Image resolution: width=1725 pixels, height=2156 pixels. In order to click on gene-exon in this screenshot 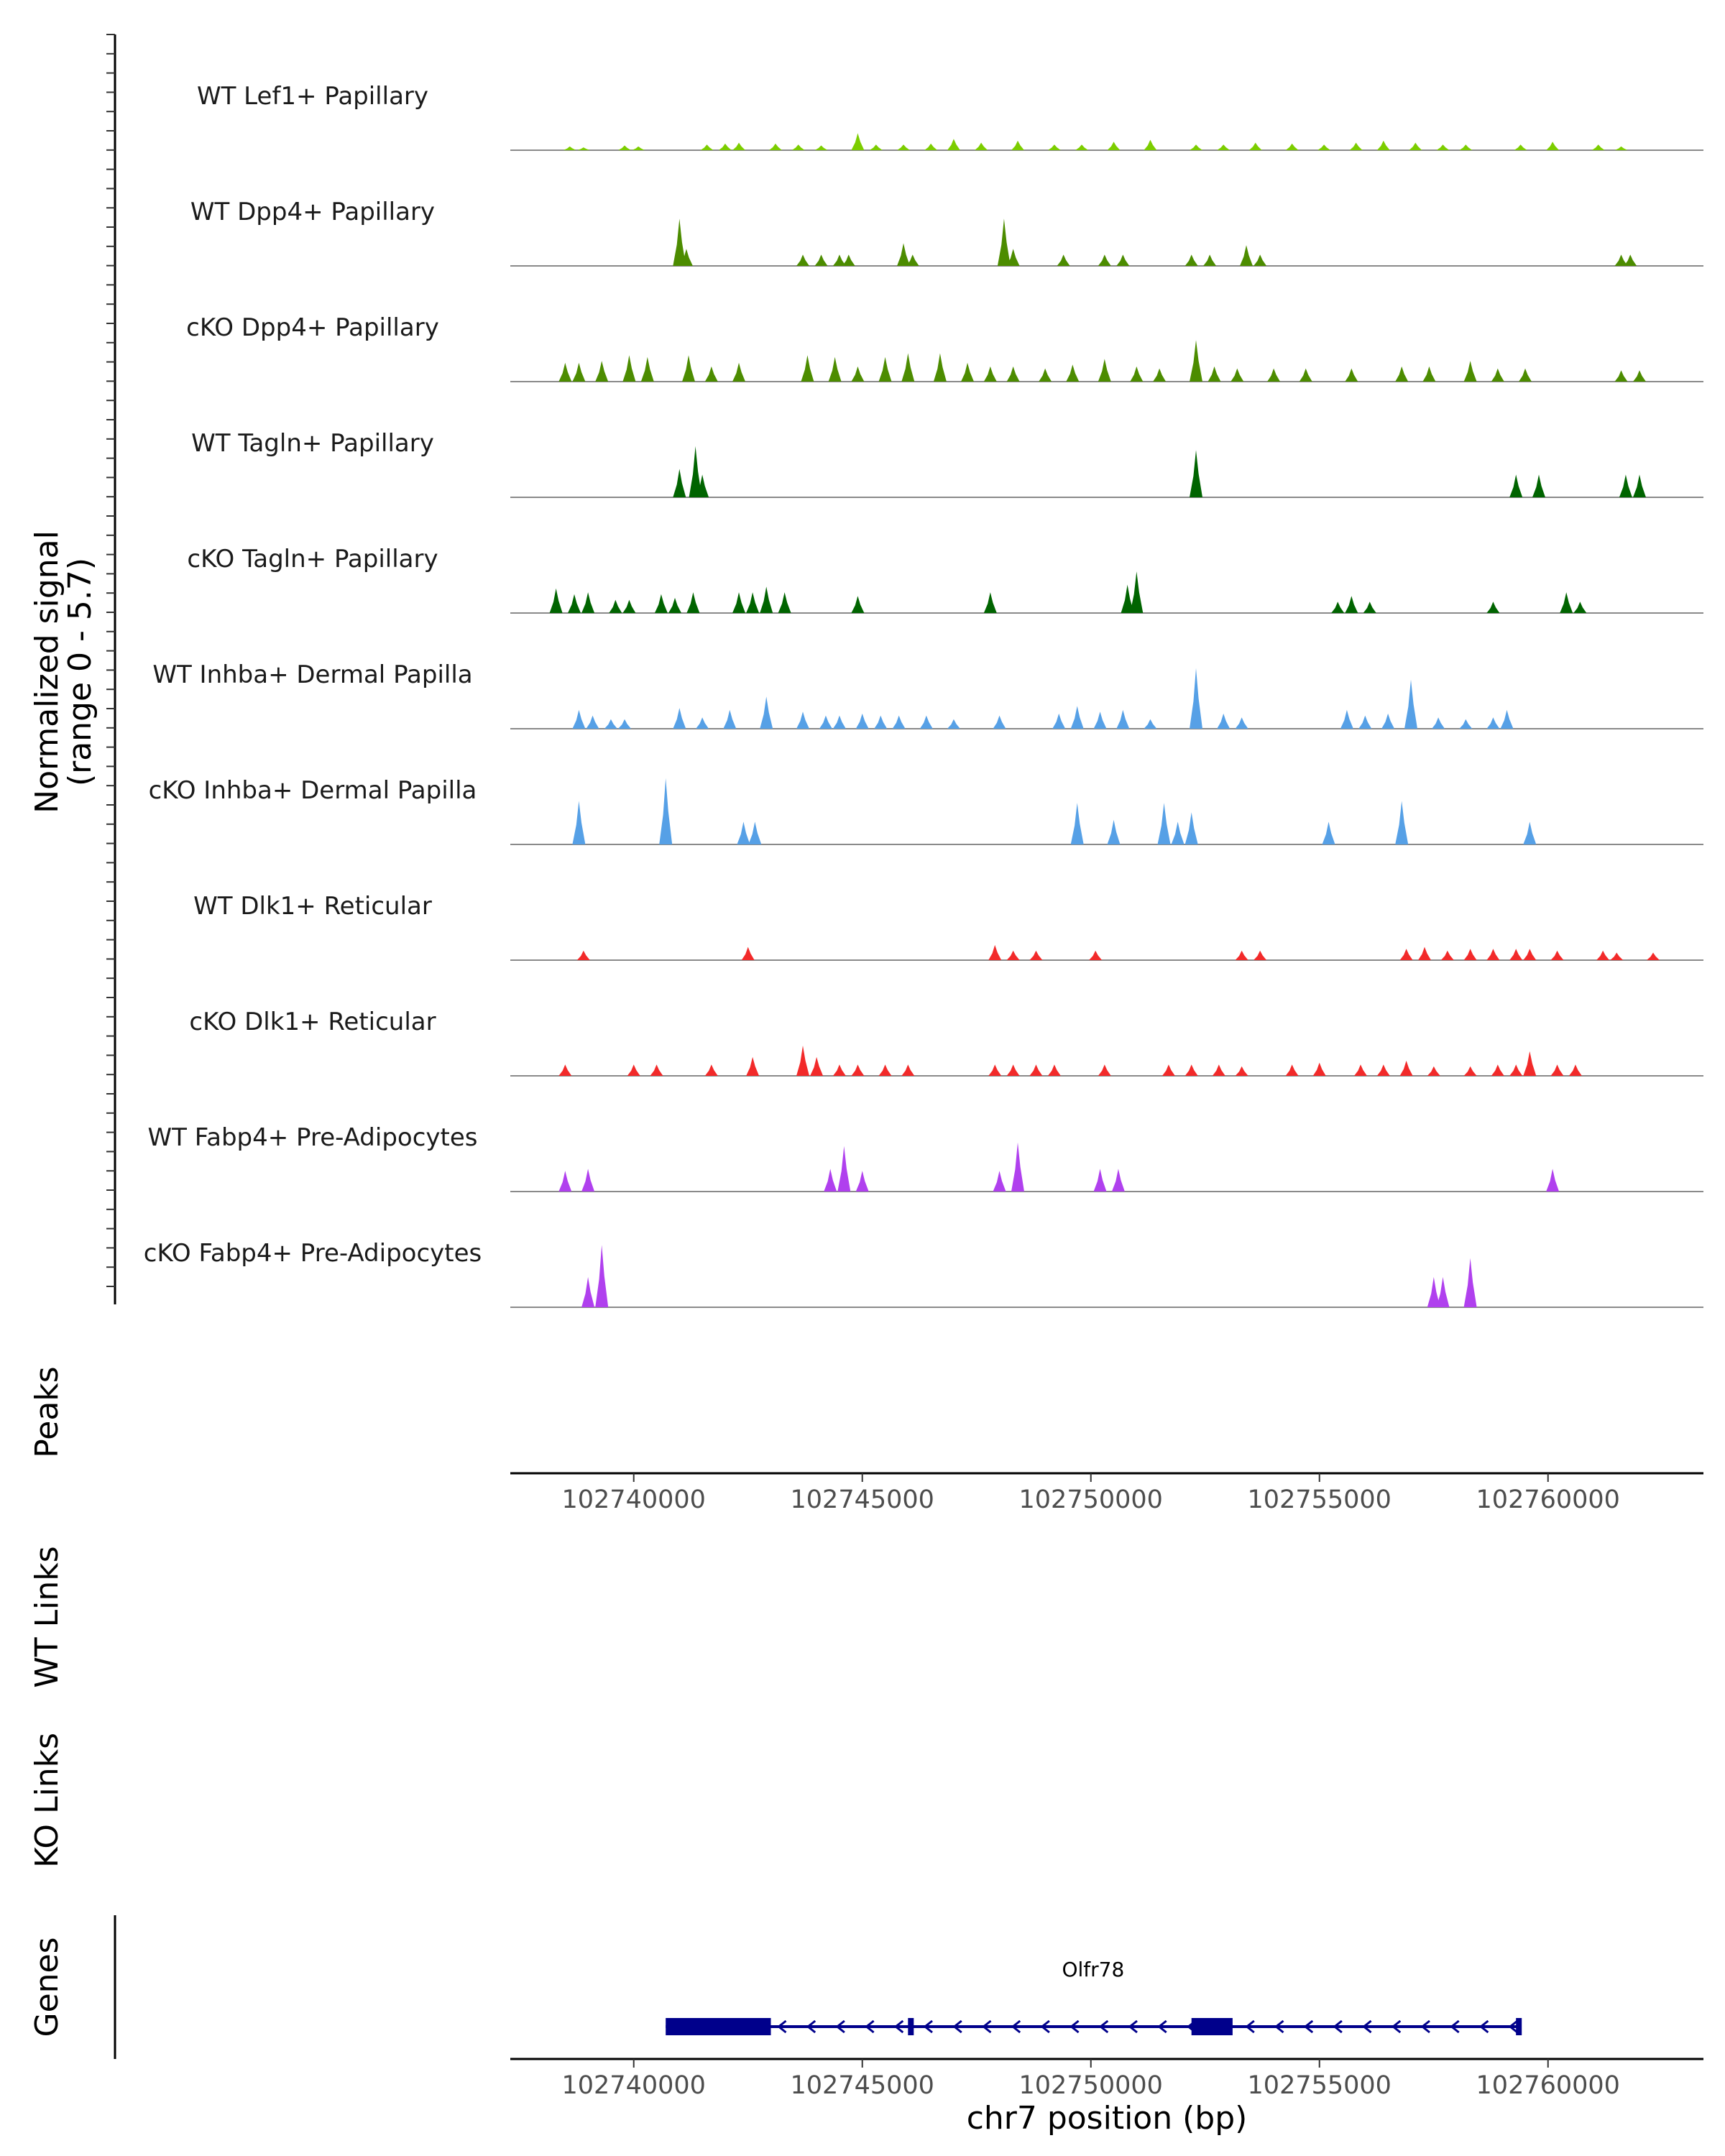, I will do `click(911, 2026)`.